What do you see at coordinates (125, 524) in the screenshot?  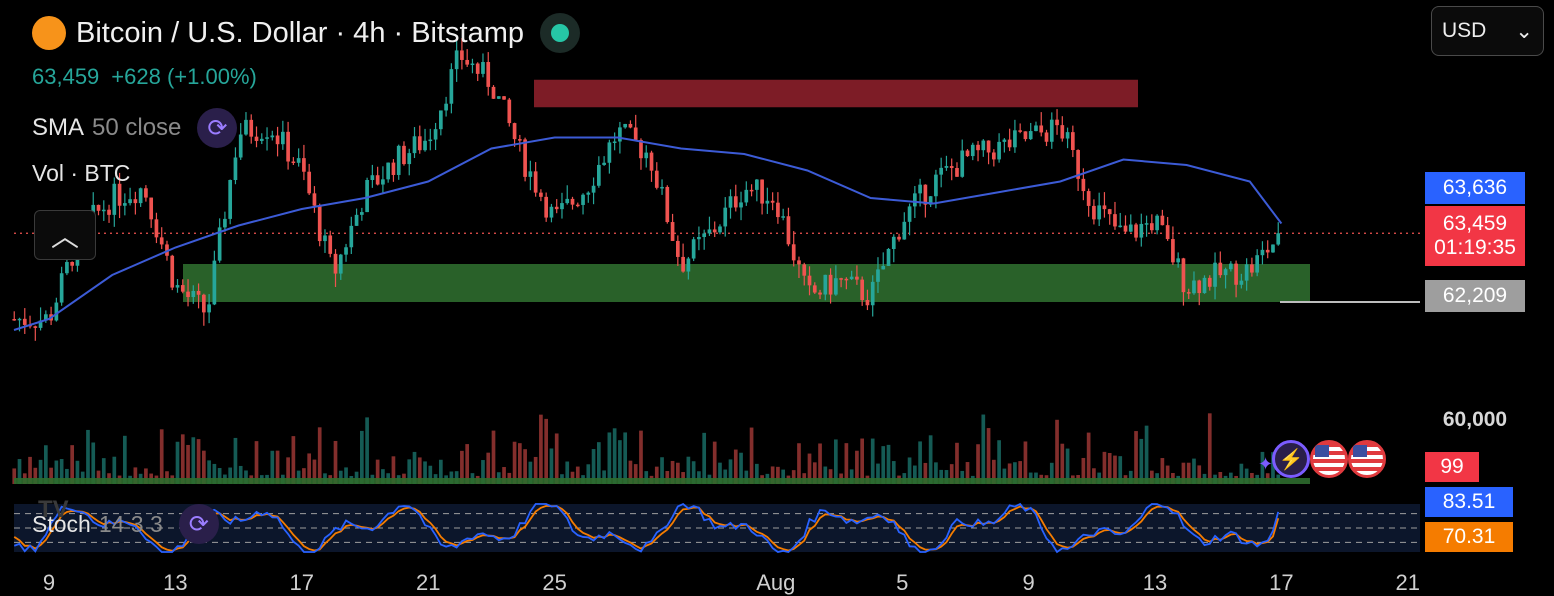 I see `stoch-legend: Stoch 14 3 3 ⟳` at bounding box center [125, 524].